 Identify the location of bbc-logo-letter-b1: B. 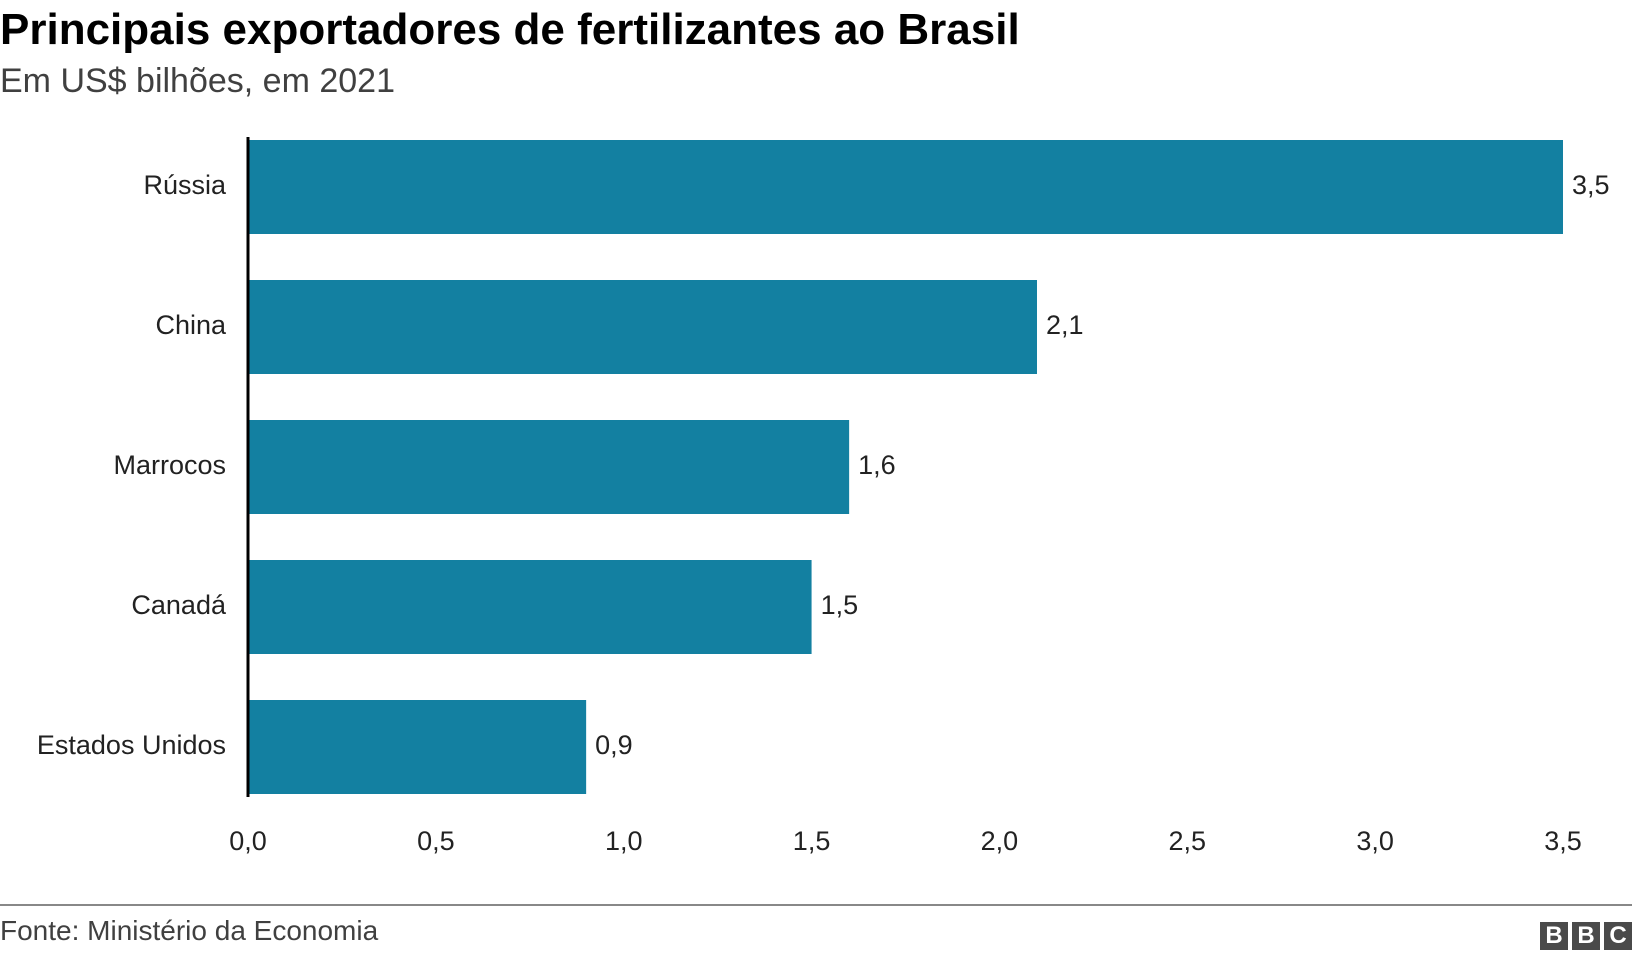
(1554, 936).